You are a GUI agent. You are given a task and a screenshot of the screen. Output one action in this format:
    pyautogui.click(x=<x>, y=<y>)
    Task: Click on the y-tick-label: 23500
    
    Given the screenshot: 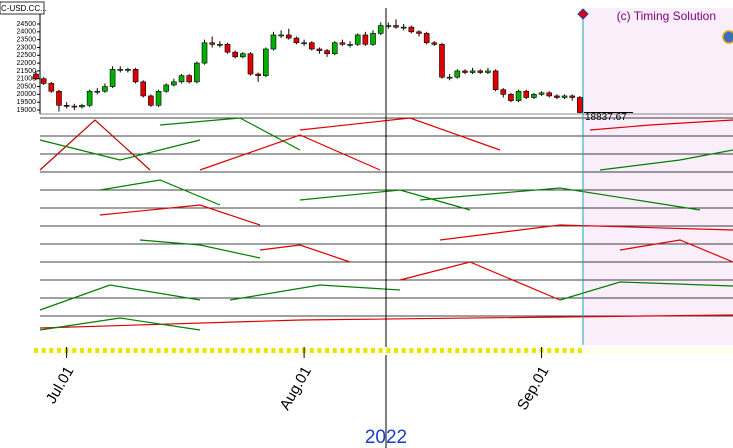 What is the action you would take?
    pyautogui.click(x=27, y=39)
    